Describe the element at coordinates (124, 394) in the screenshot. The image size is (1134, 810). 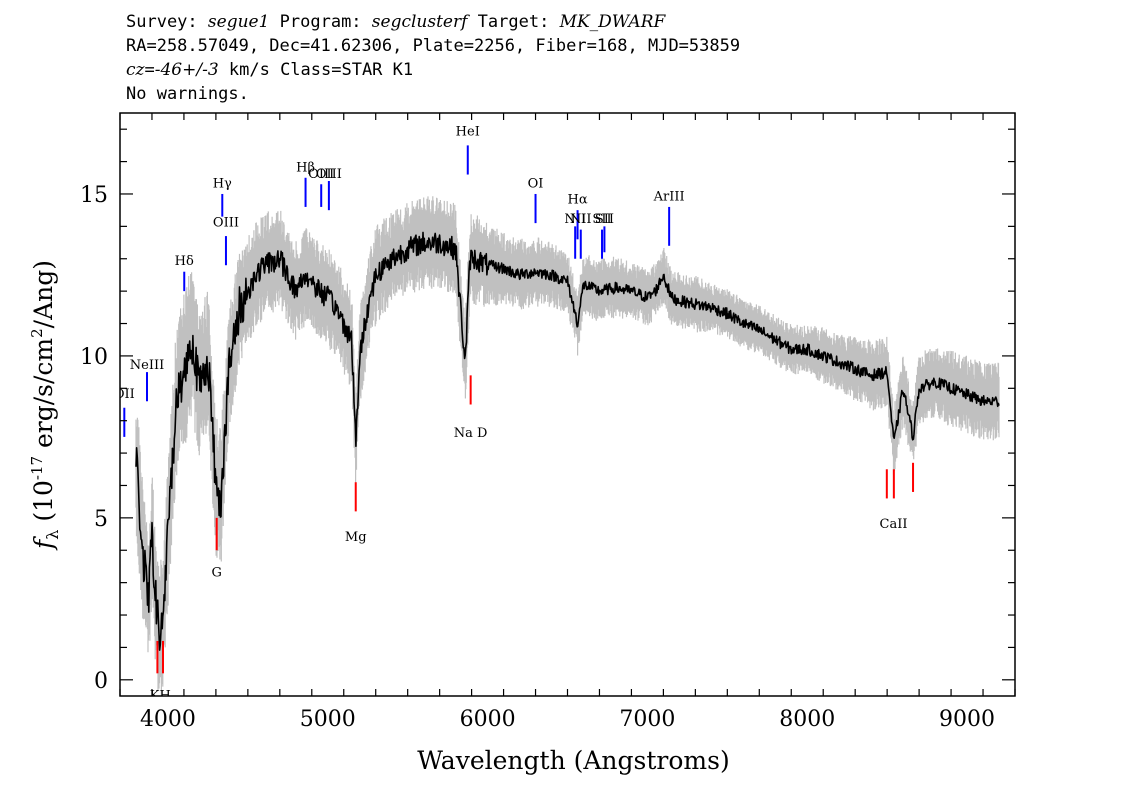
I see `emission-label: OII` at that location.